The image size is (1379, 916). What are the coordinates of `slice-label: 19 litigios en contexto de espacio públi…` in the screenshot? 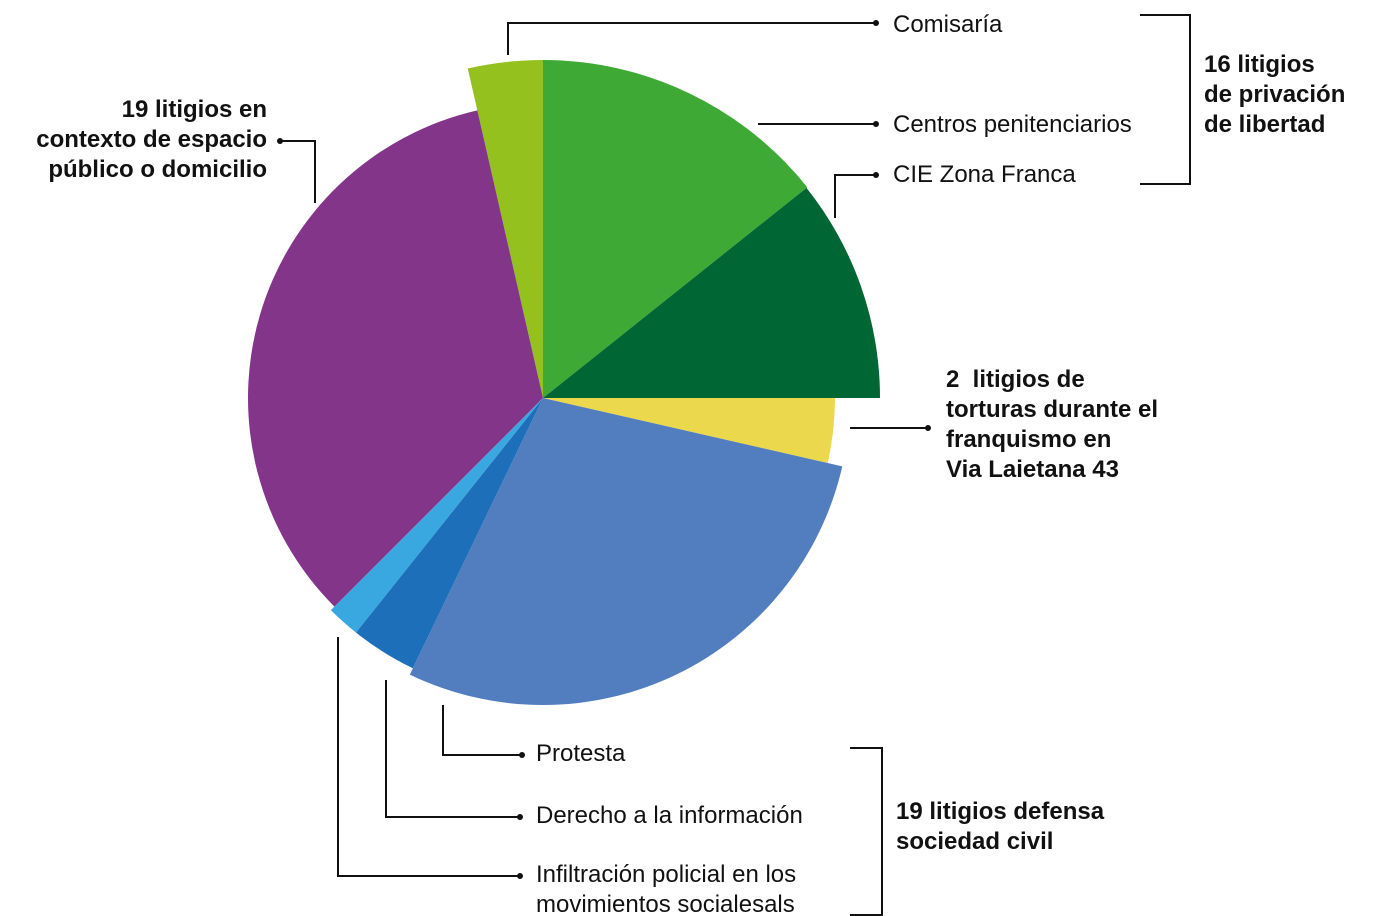 It's located at (151, 139).